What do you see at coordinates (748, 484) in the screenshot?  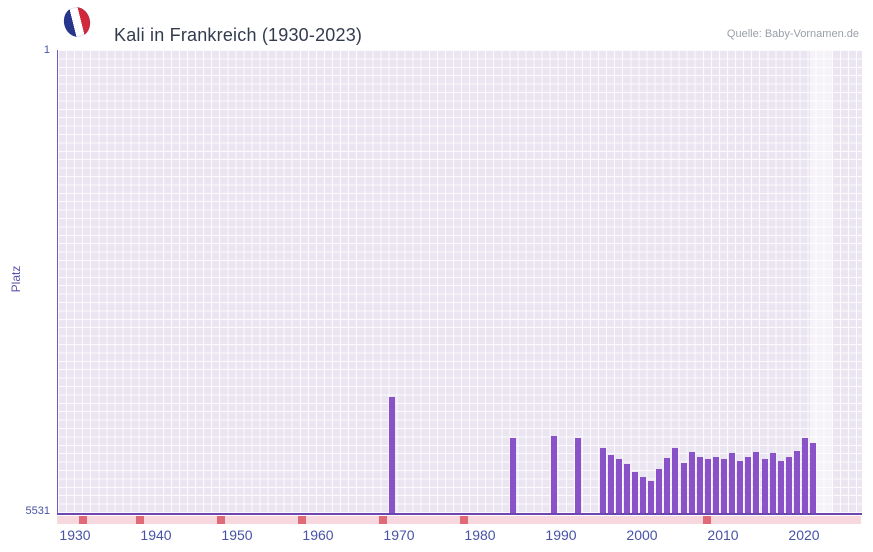 I see `bar-2013` at bounding box center [748, 484].